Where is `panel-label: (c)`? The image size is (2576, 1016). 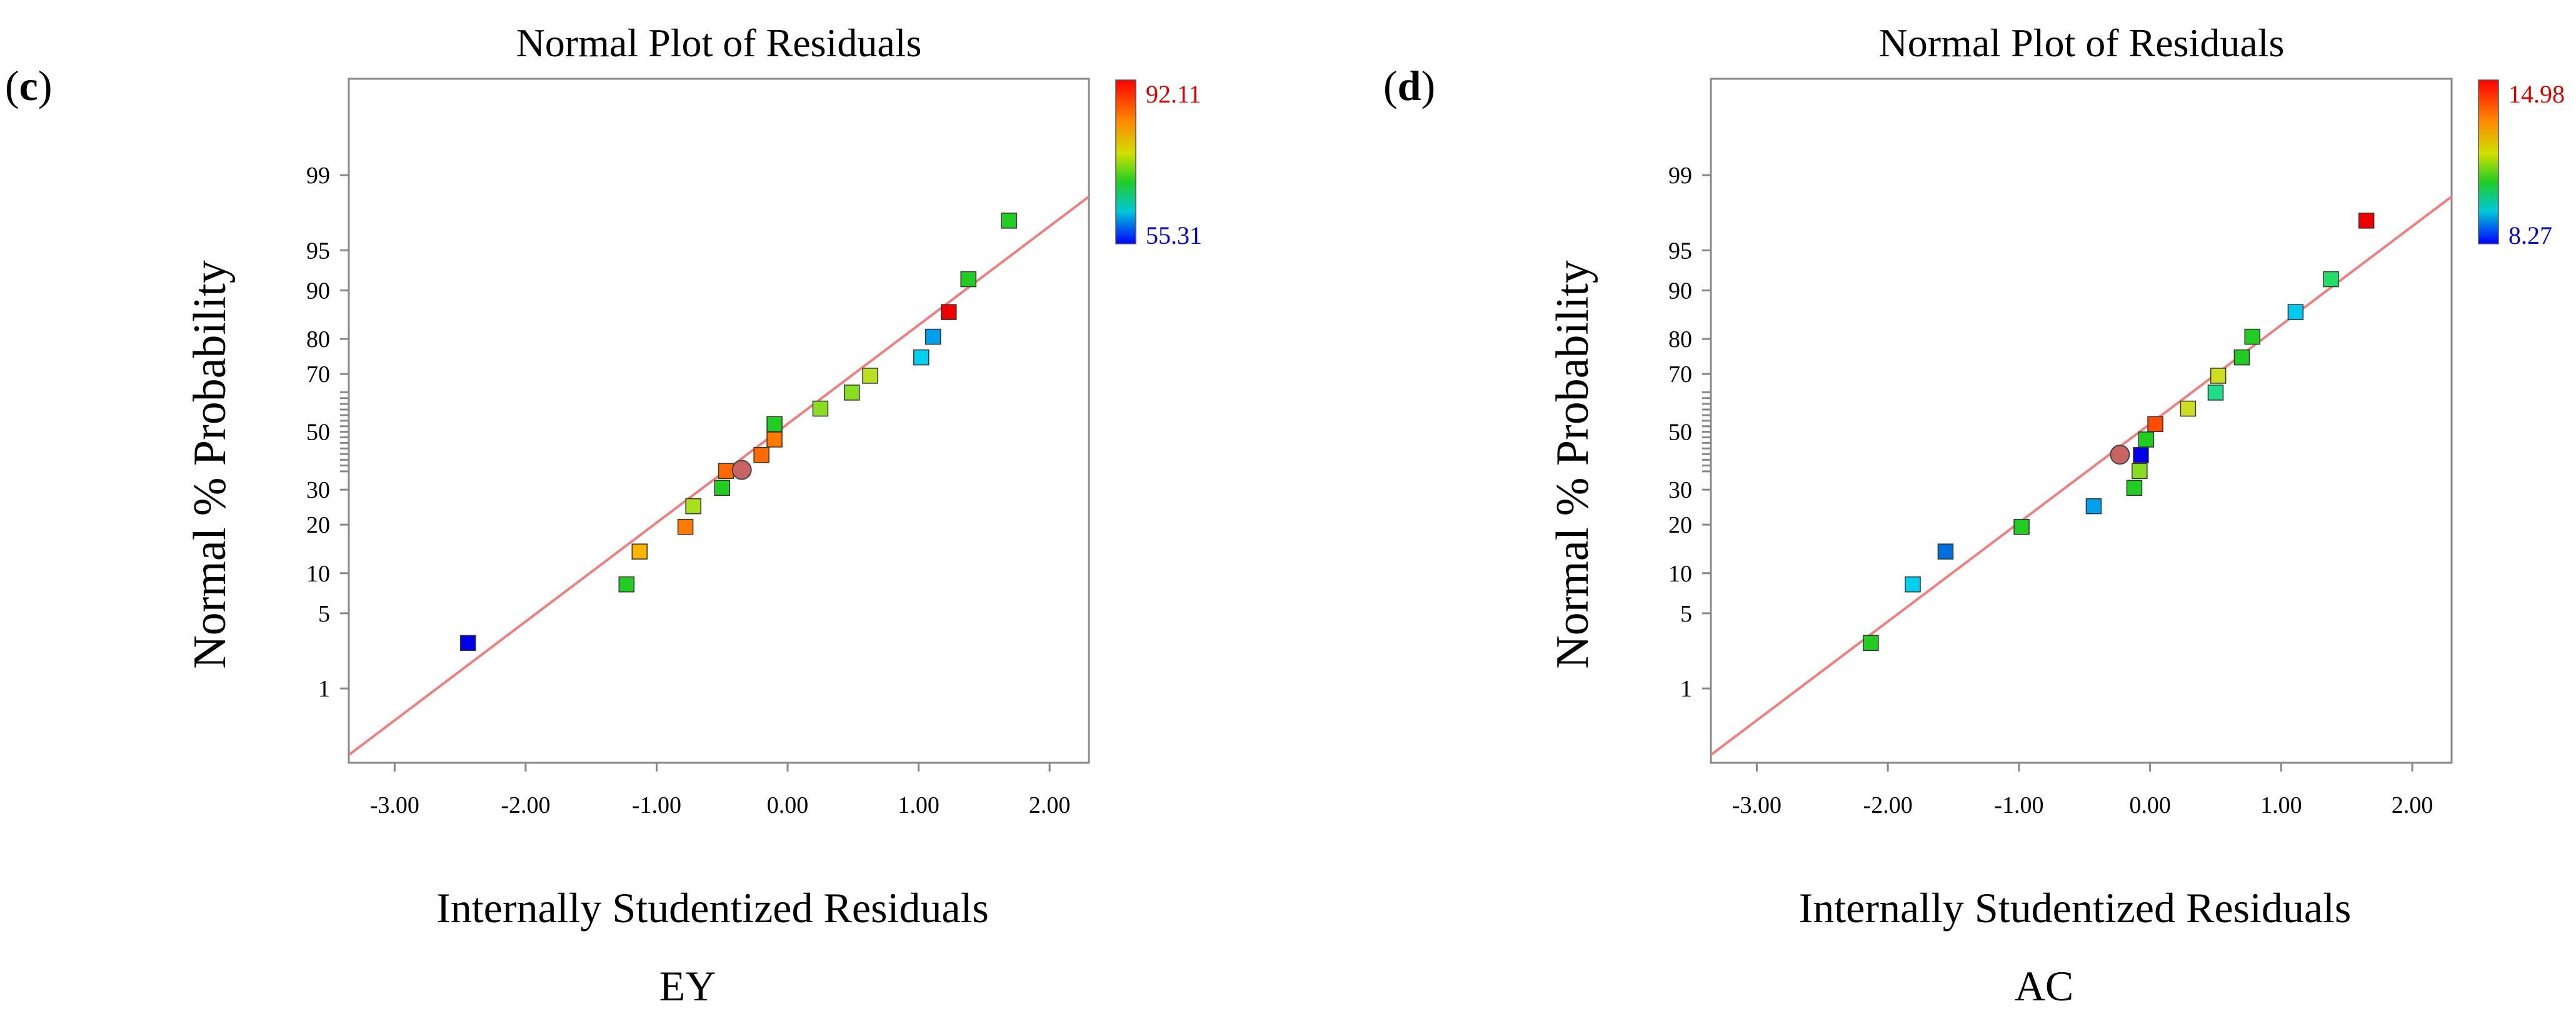
panel-label: (c) is located at coordinates (29, 86).